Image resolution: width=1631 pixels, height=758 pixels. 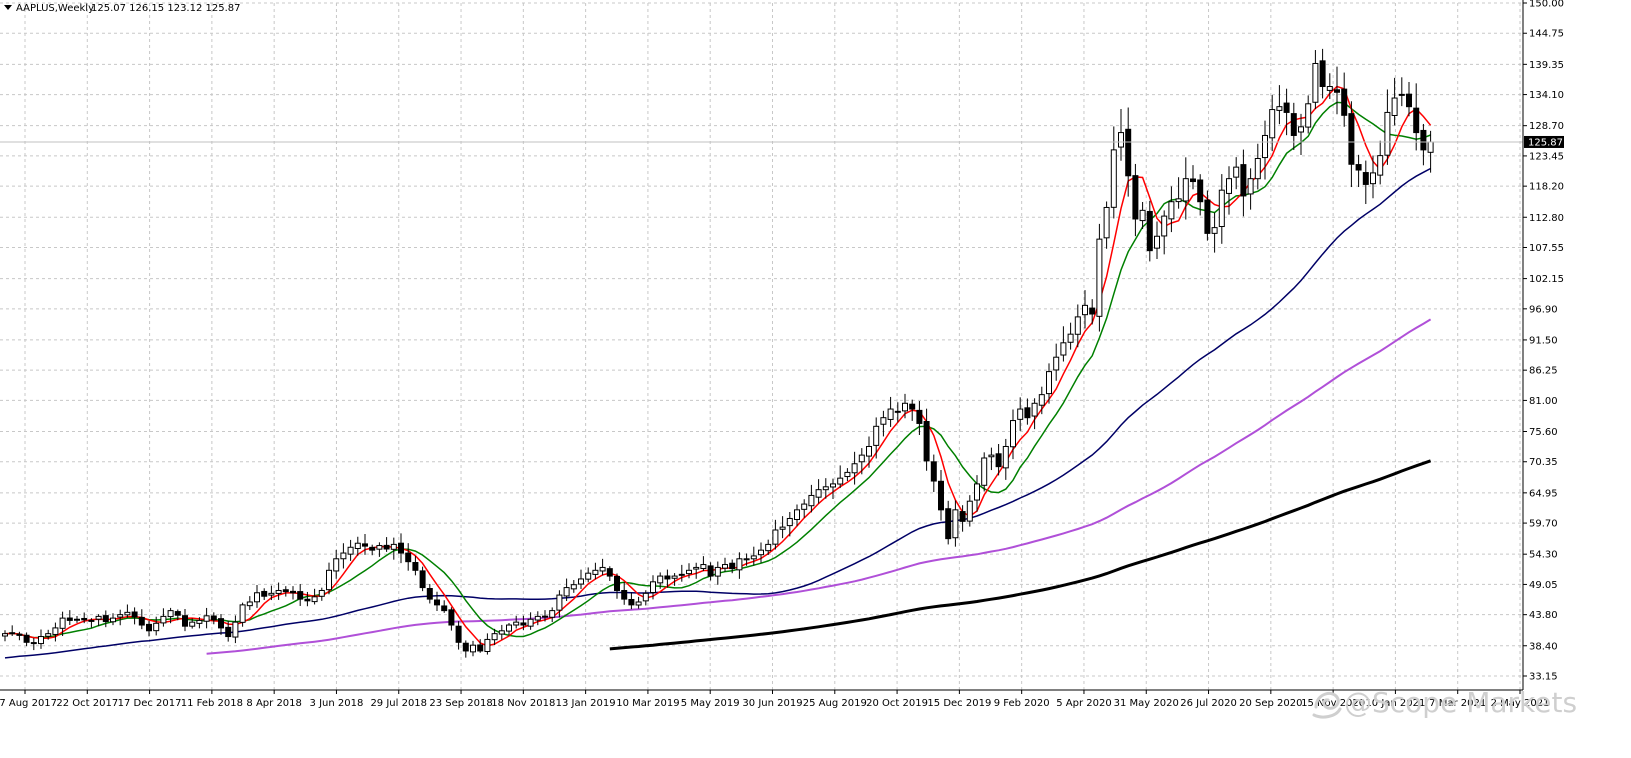 I want to click on y-tick-label: 86.25, so click(x=1543, y=371).